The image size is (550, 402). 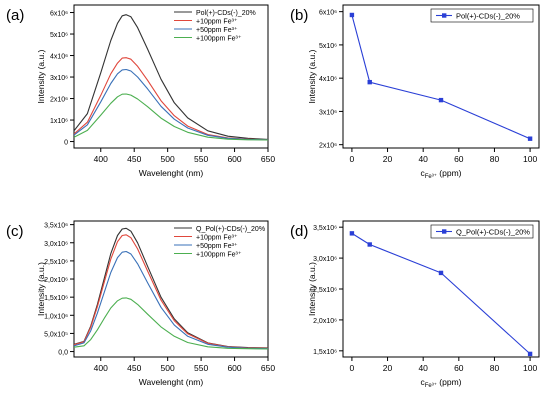 I want to click on legend: Q_Pol(+)-CDs(-)_20%, so click(x=482, y=231).